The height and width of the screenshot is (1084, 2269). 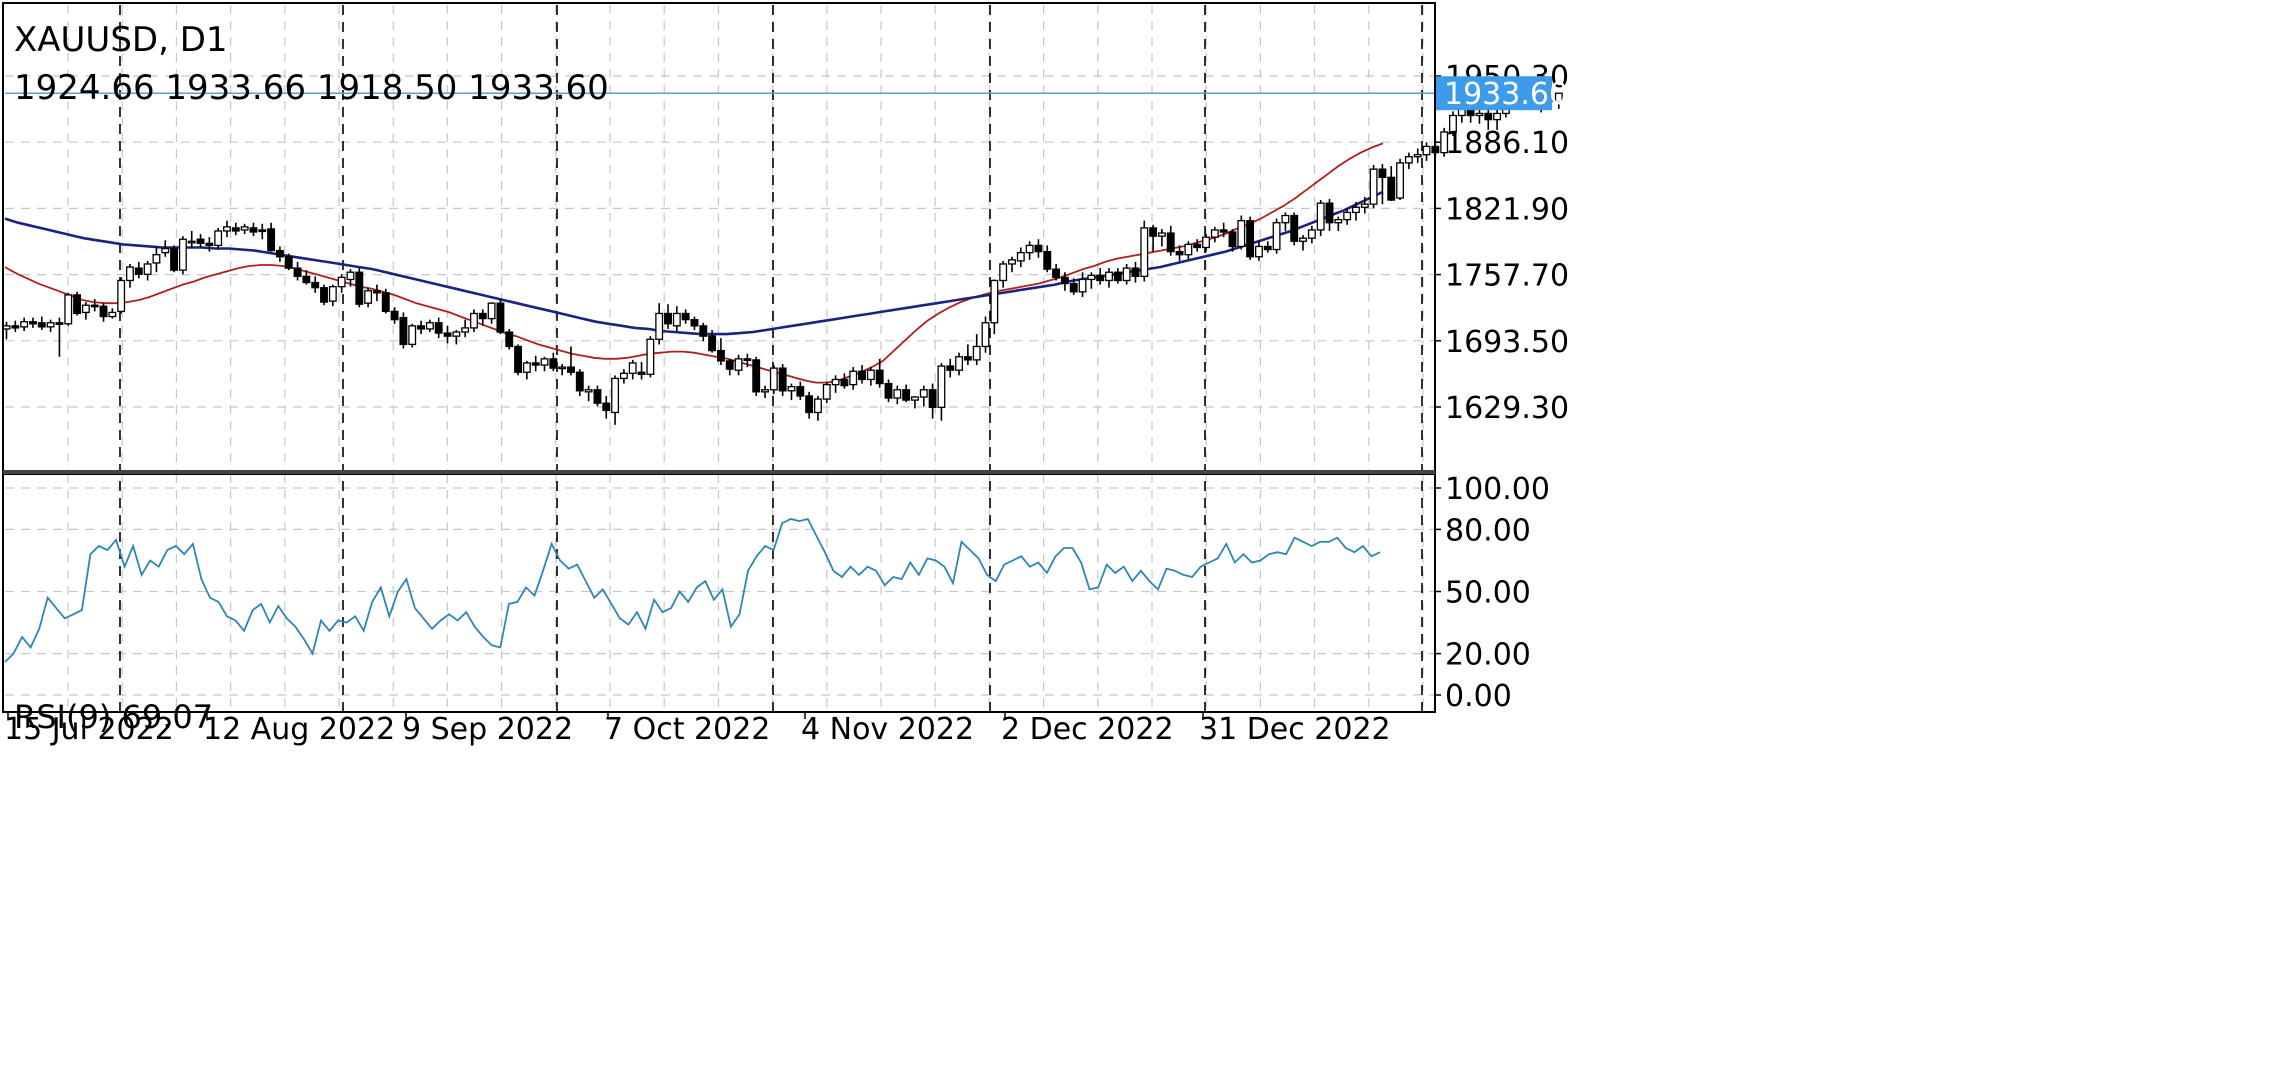 I want to click on symbol-title: XAUUSD, D1, so click(x=121, y=40).